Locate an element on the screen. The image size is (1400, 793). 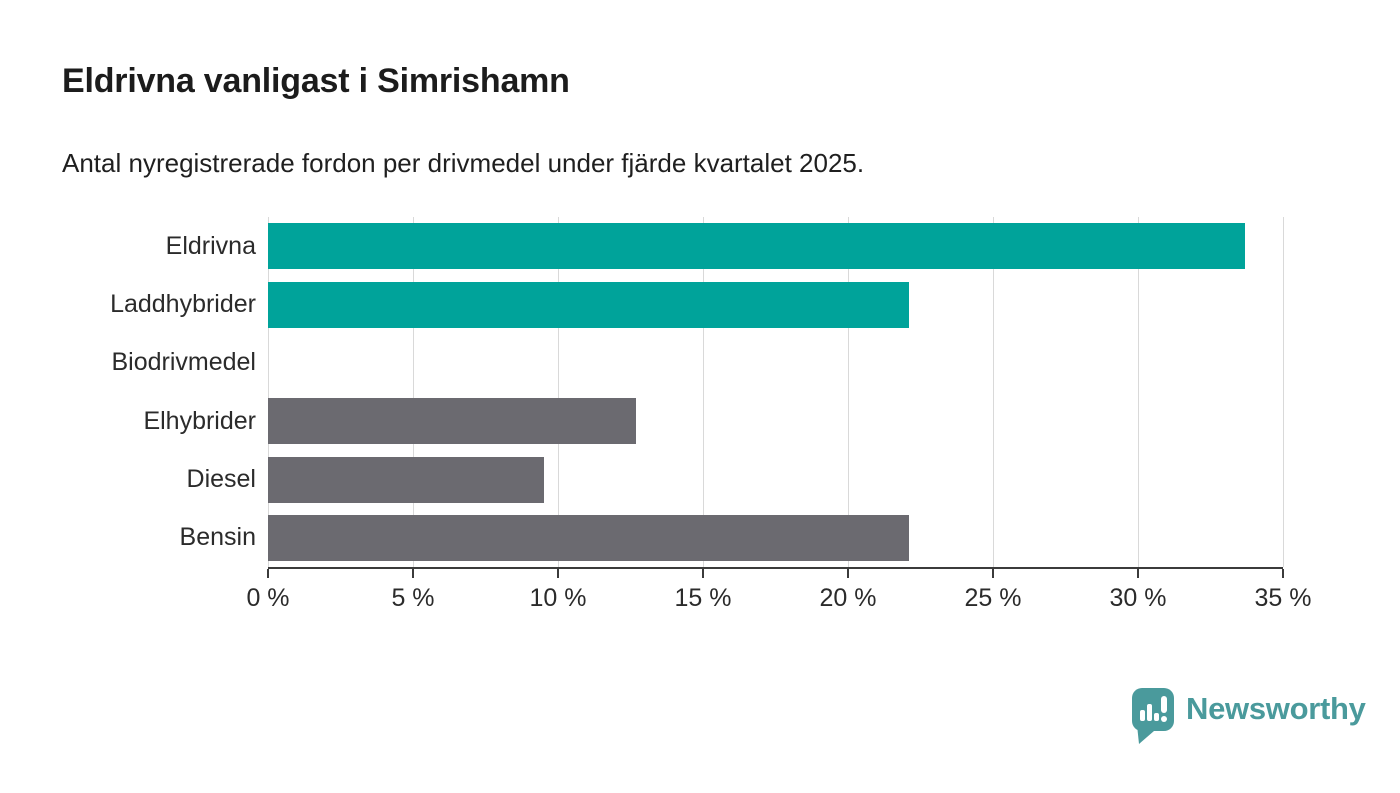
chart-title: Eldrivna vanligast i Simrishamn is located at coordinates (316, 81).